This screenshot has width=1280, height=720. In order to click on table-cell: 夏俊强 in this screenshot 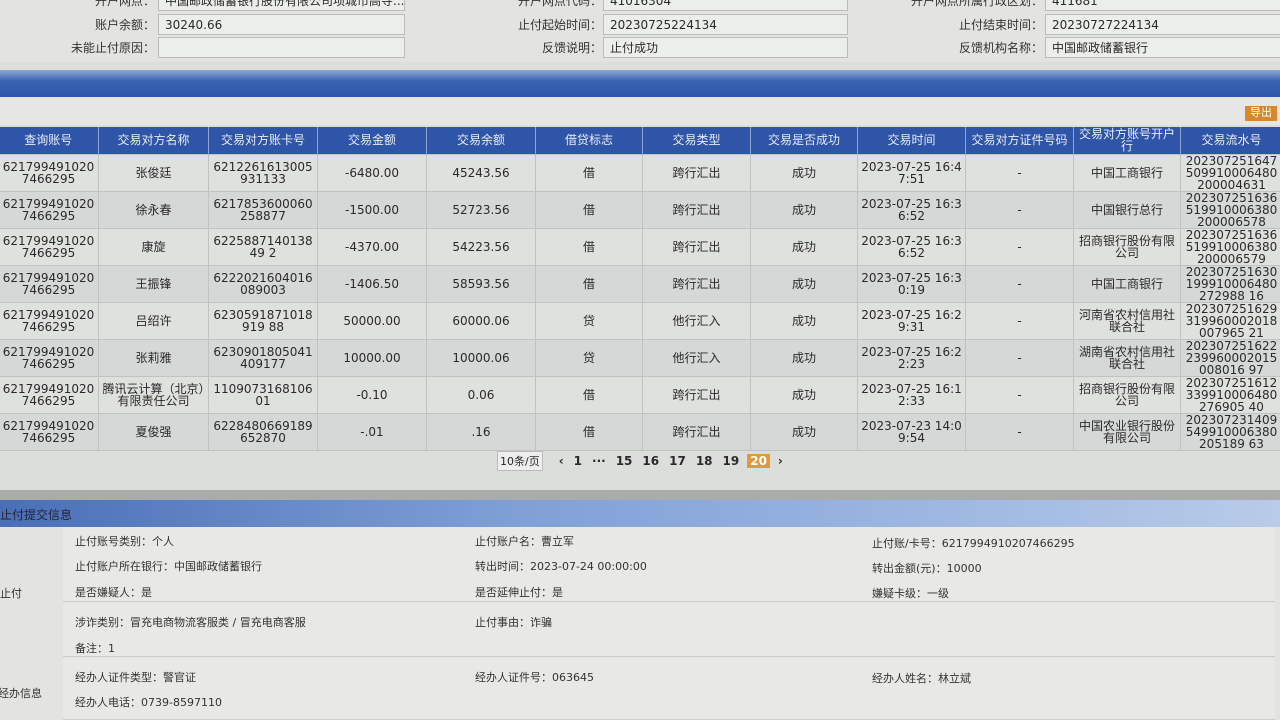, I will do `click(153, 431)`.